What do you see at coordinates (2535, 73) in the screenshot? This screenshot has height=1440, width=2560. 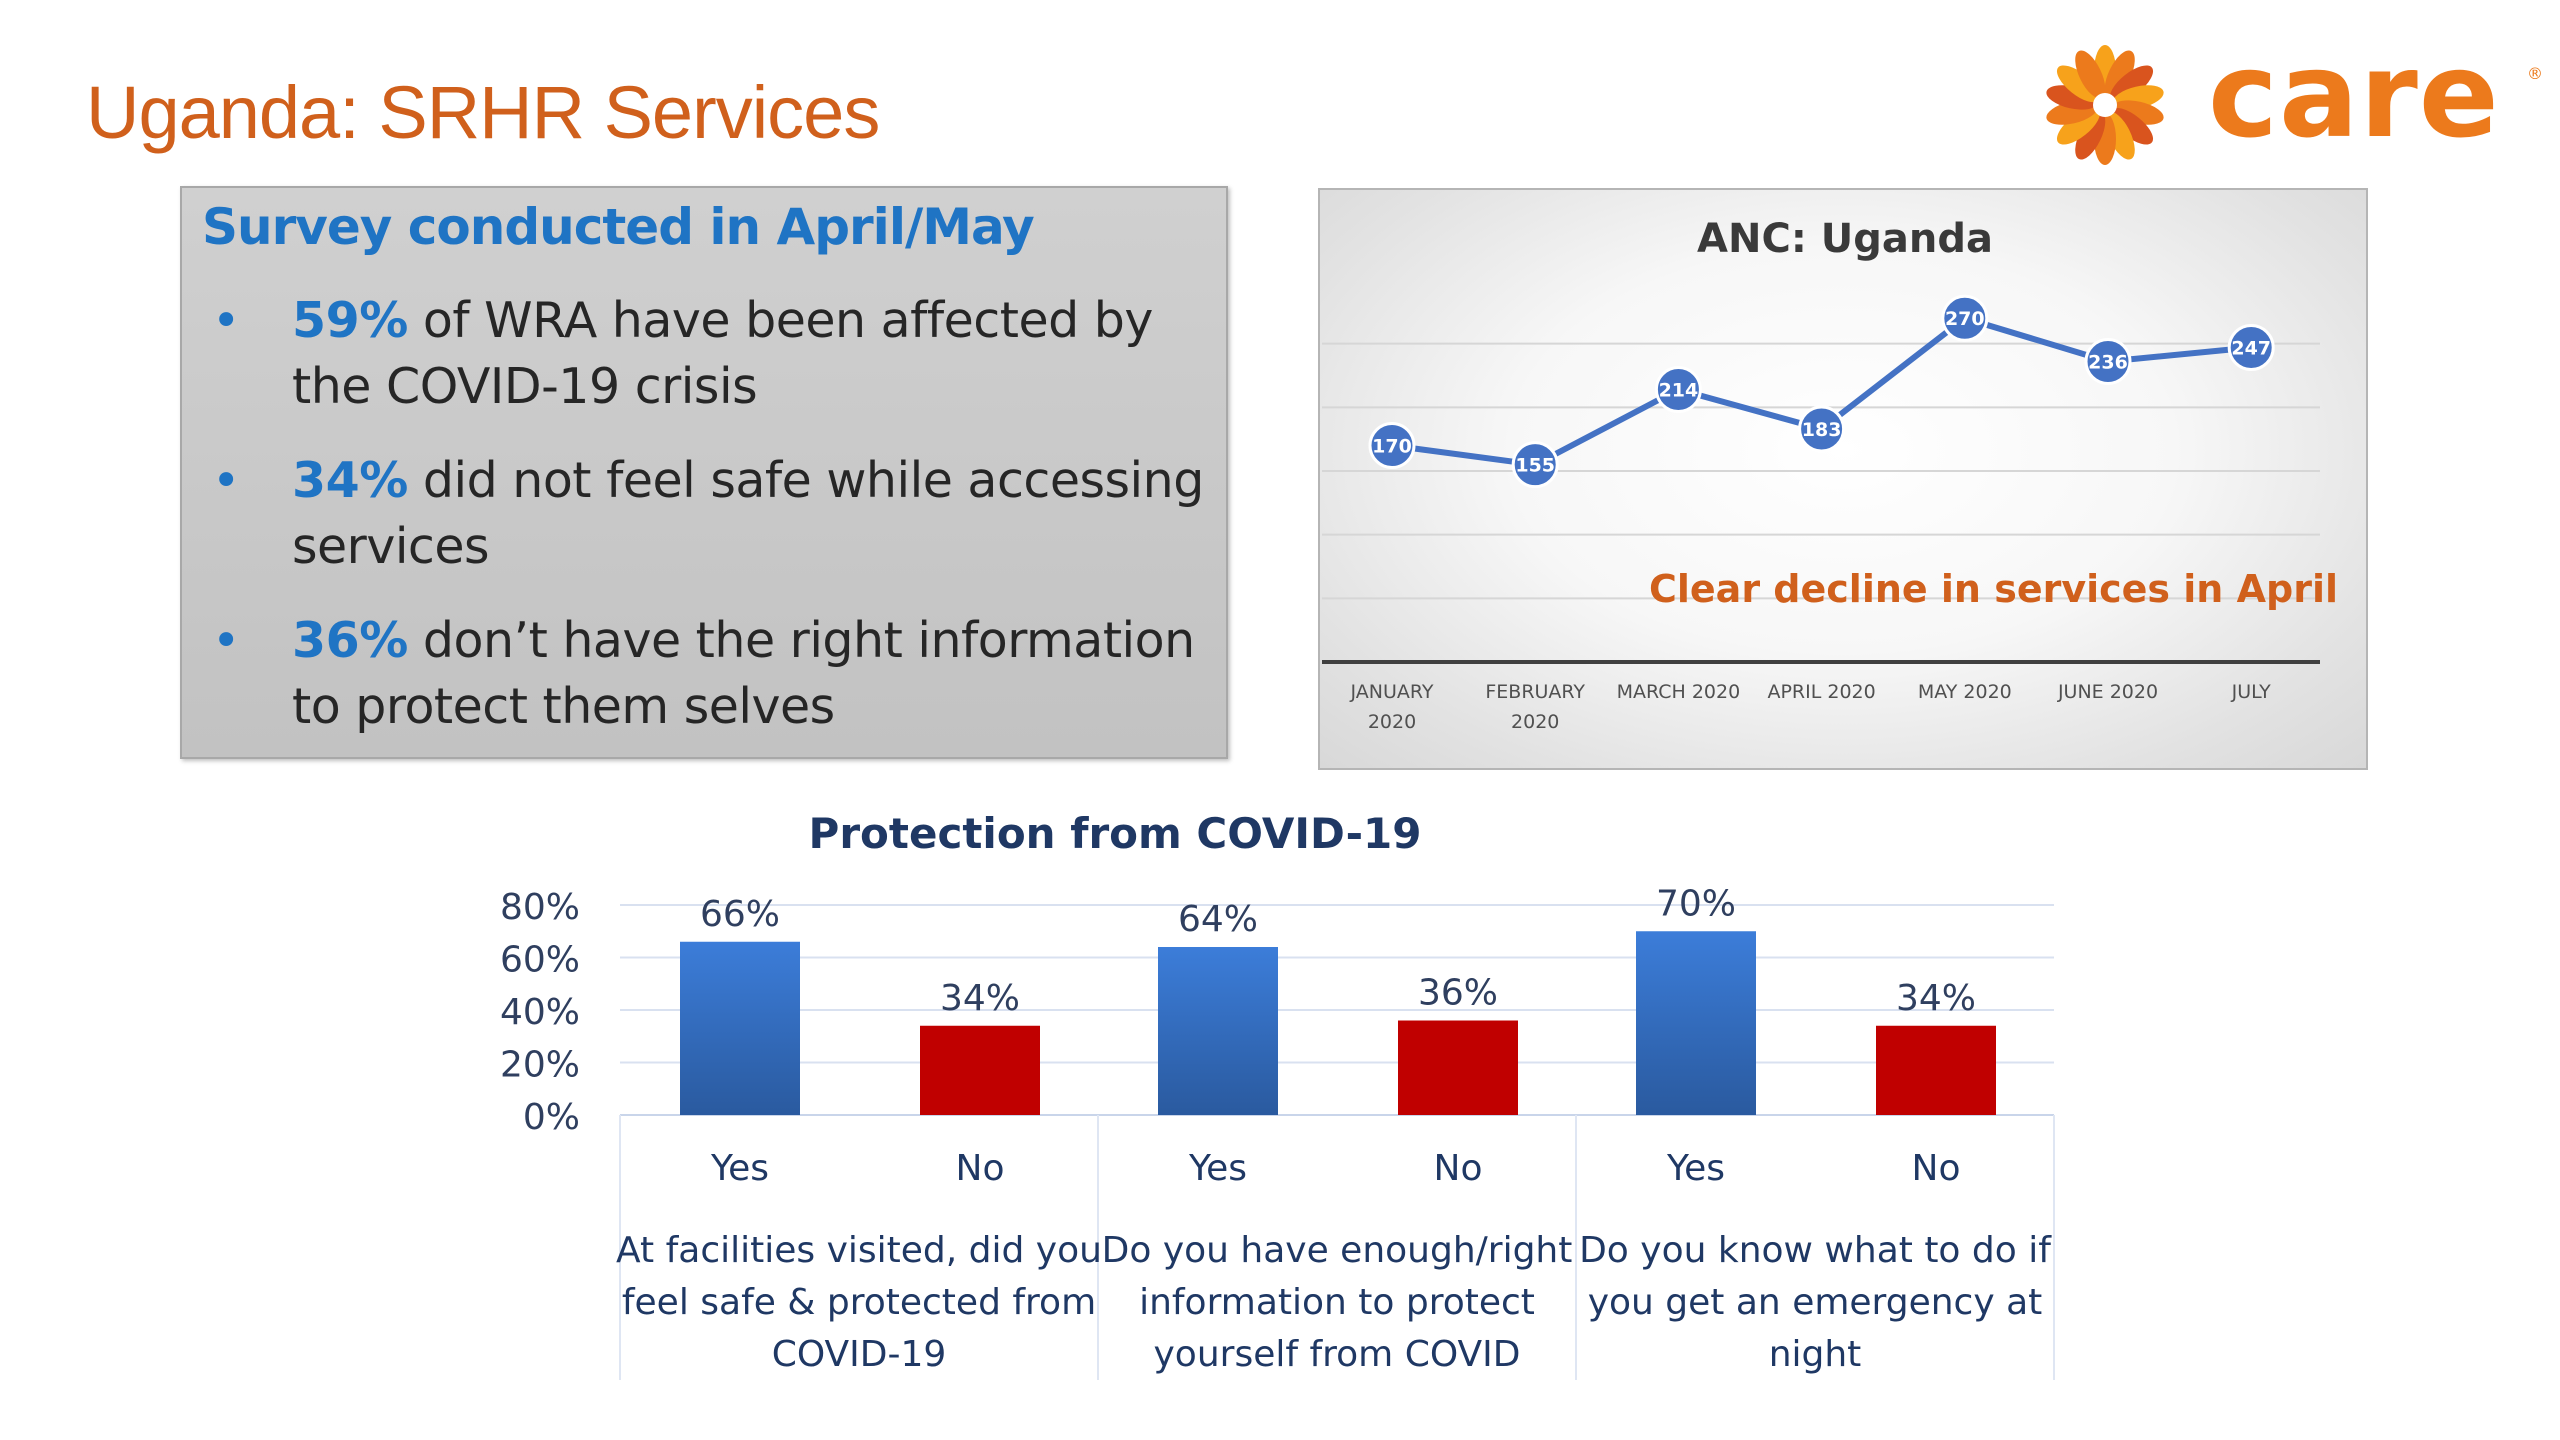 I see `logo-registered-mark: ®` at bounding box center [2535, 73].